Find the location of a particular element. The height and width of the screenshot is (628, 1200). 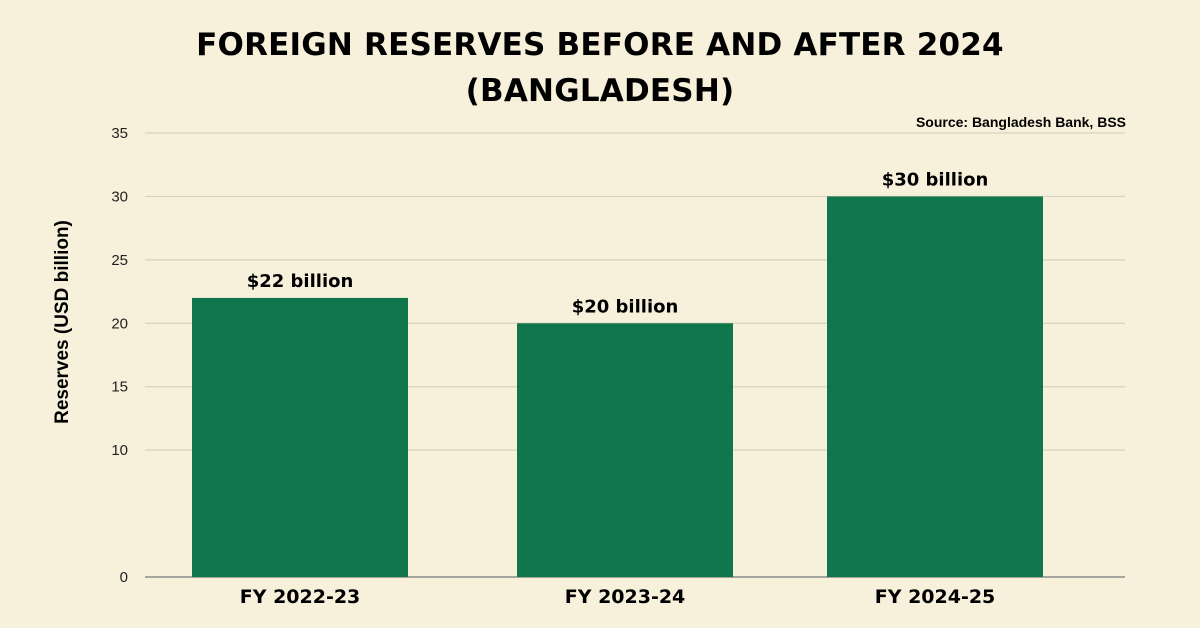

data-label: $20 billion is located at coordinates (625, 306).